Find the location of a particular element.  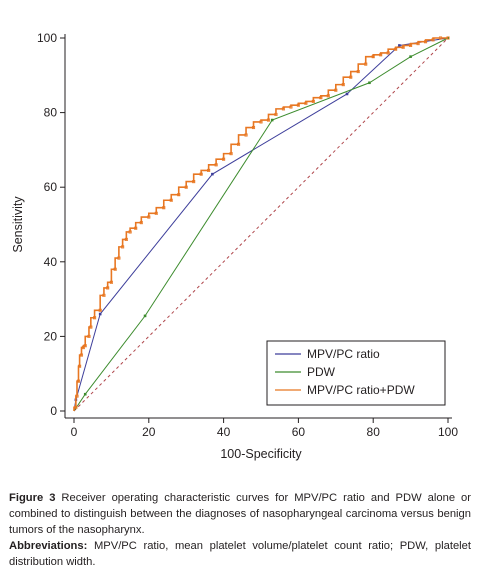

x-axis-label: 100-Specificity is located at coordinates (261, 454).